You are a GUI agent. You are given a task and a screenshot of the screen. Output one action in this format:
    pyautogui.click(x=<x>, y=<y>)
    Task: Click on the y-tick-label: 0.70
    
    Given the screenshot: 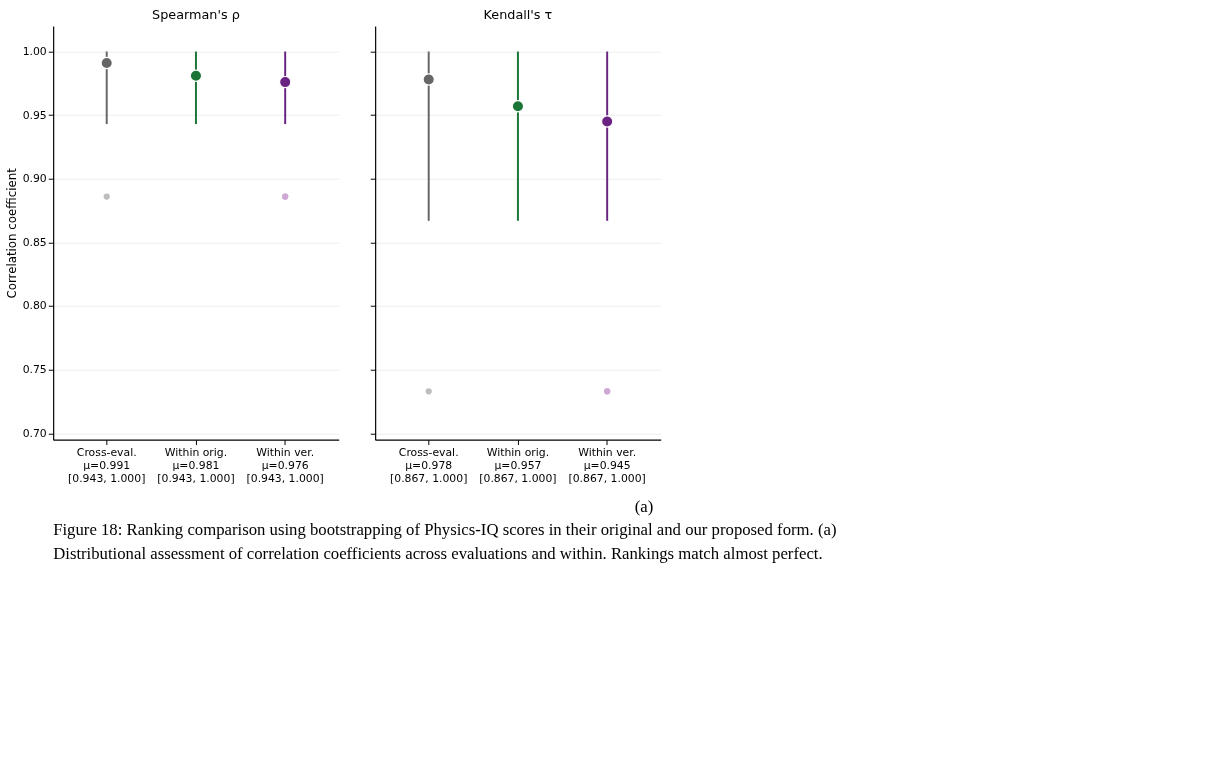 What is the action you would take?
    pyautogui.click(x=34, y=433)
    